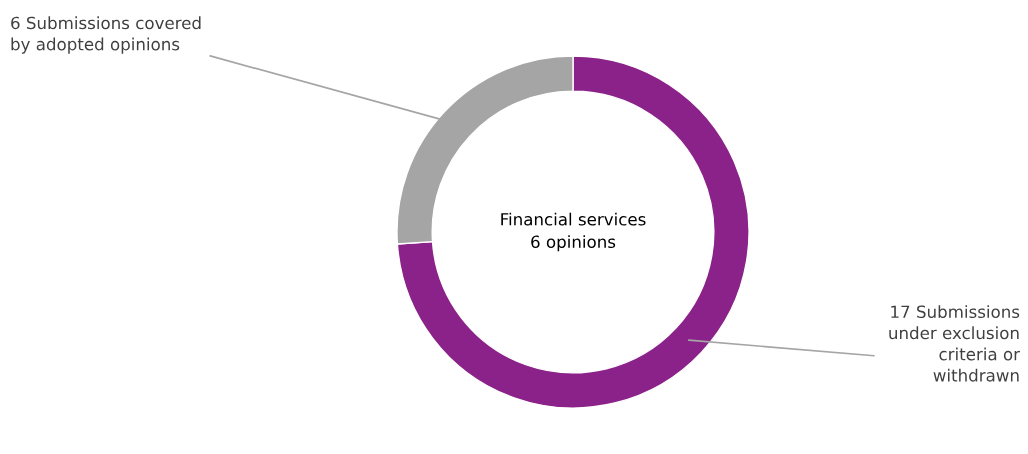  Describe the element at coordinates (954, 343) in the screenshot. I see `slice-label: 17 Submissions under exclusion criteria or withdrawn` at that location.